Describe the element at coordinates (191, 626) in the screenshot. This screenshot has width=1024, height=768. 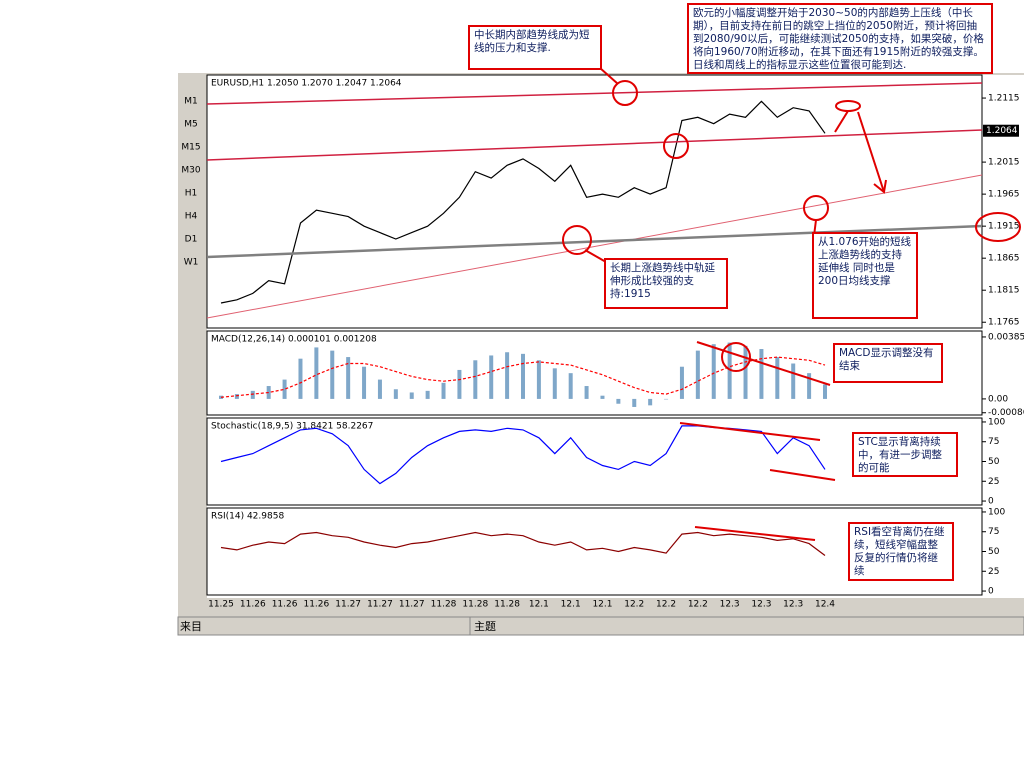
I see `tab: 来目` at that location.